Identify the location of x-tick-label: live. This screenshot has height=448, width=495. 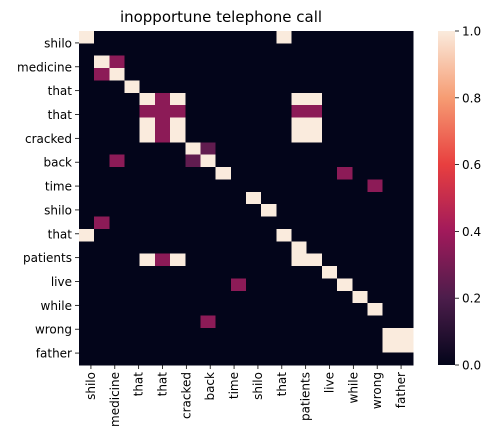
(330, 382).